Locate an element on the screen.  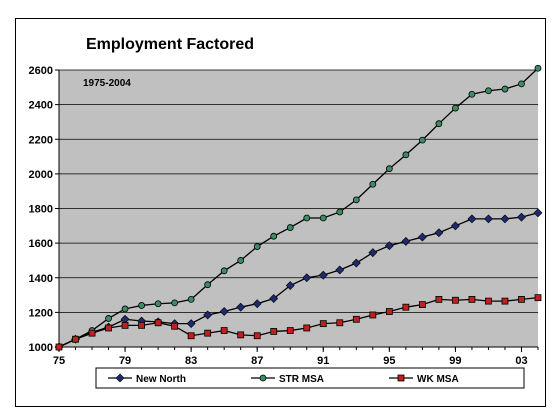
y-tick-label-2200: 2200 is located at coordinates (41, 140).